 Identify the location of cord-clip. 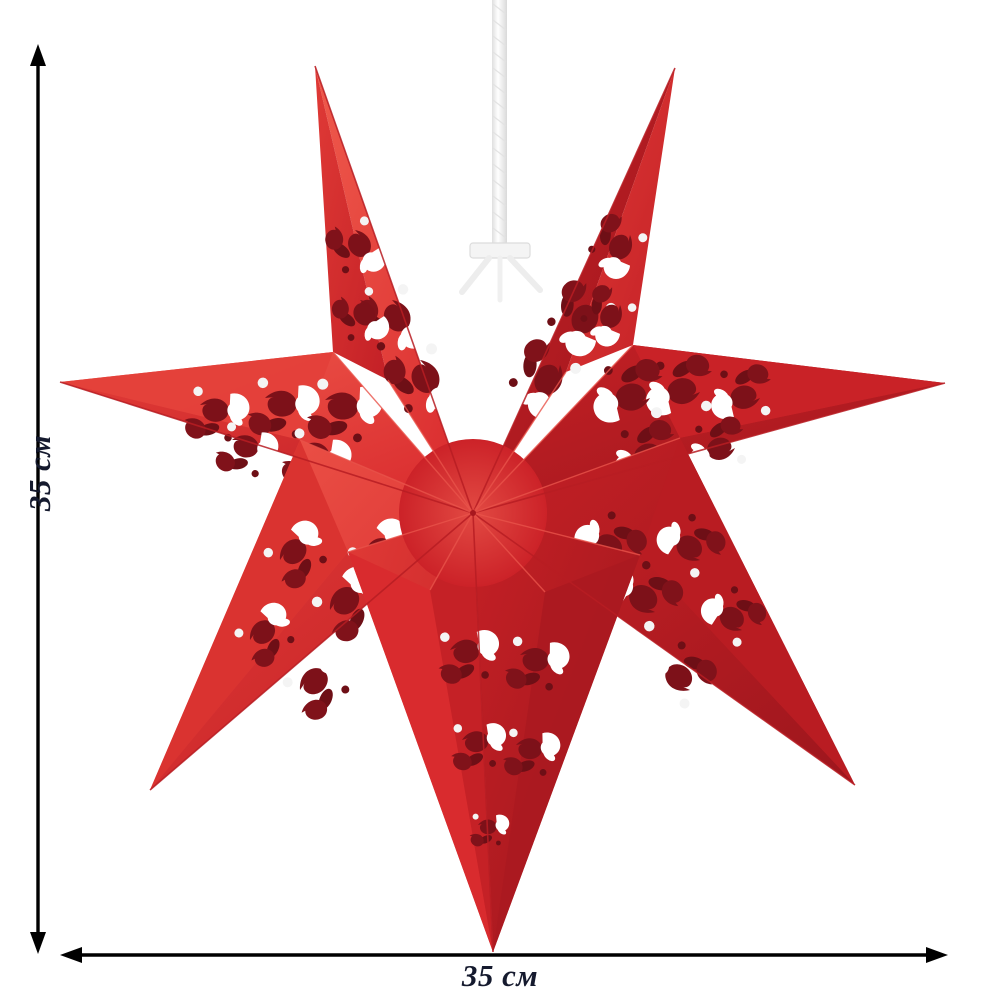
(501, 272).